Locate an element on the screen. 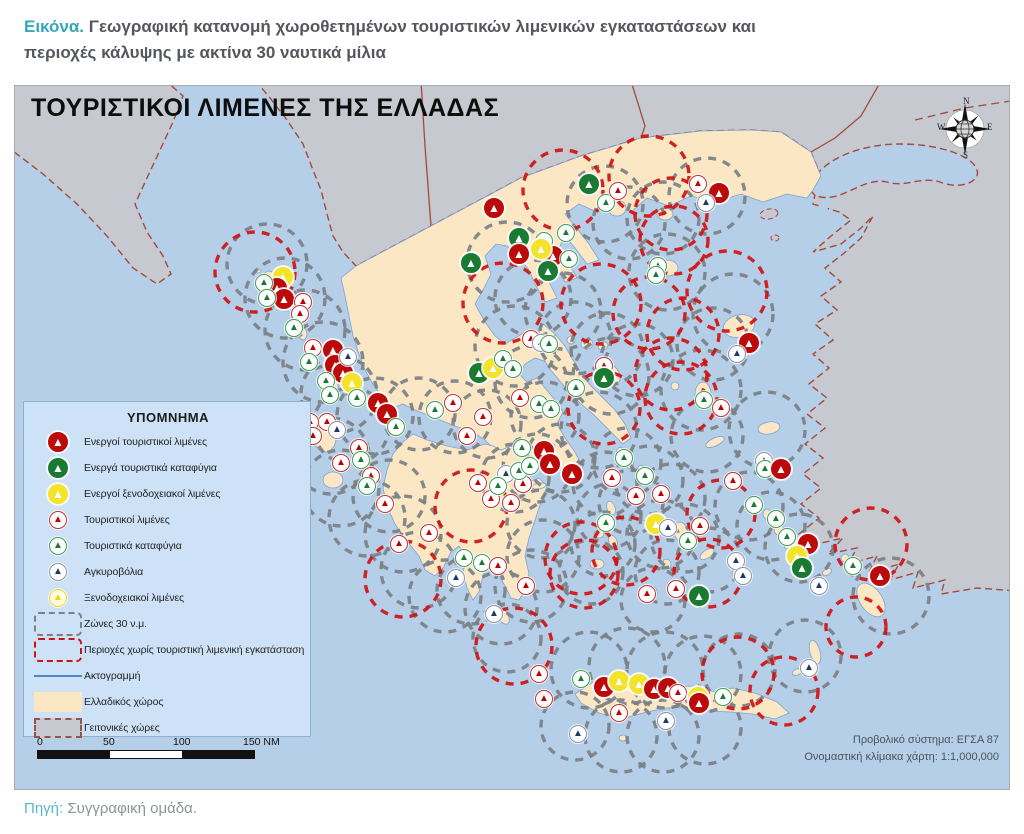  legend-swatch-greece is located at coordinates (58, 702).